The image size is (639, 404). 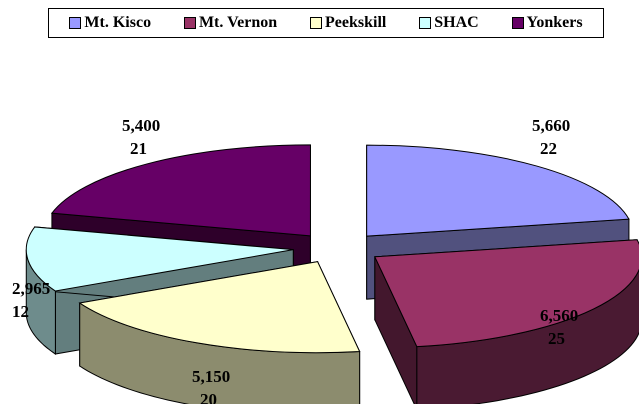 What do you see at coordinates (31, 300) in the screenshot?
I see `data-label-shac: 2,965 12` at bounding box center [31, 300].